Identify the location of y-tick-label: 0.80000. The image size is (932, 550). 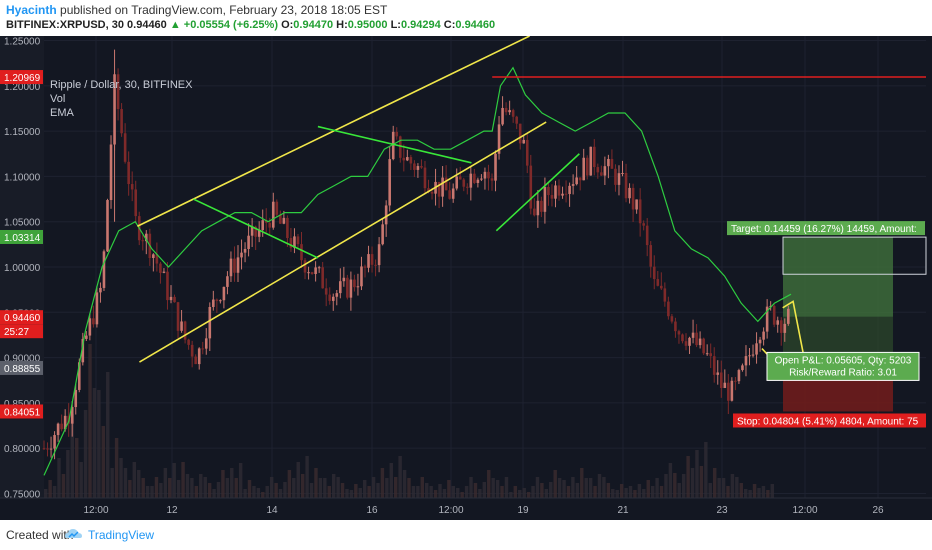
(22, 449).